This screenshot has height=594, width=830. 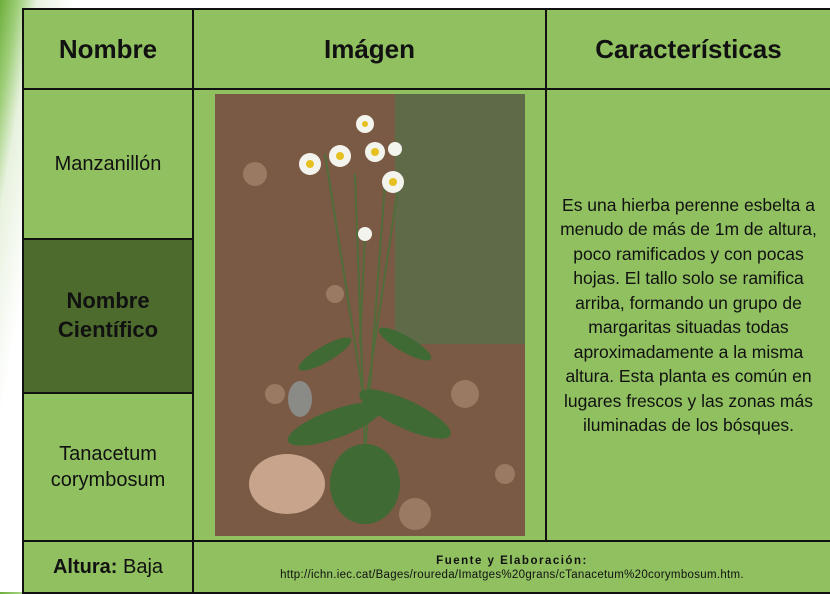 I want to click on header-cell: Características, so click(x=687, y=49).